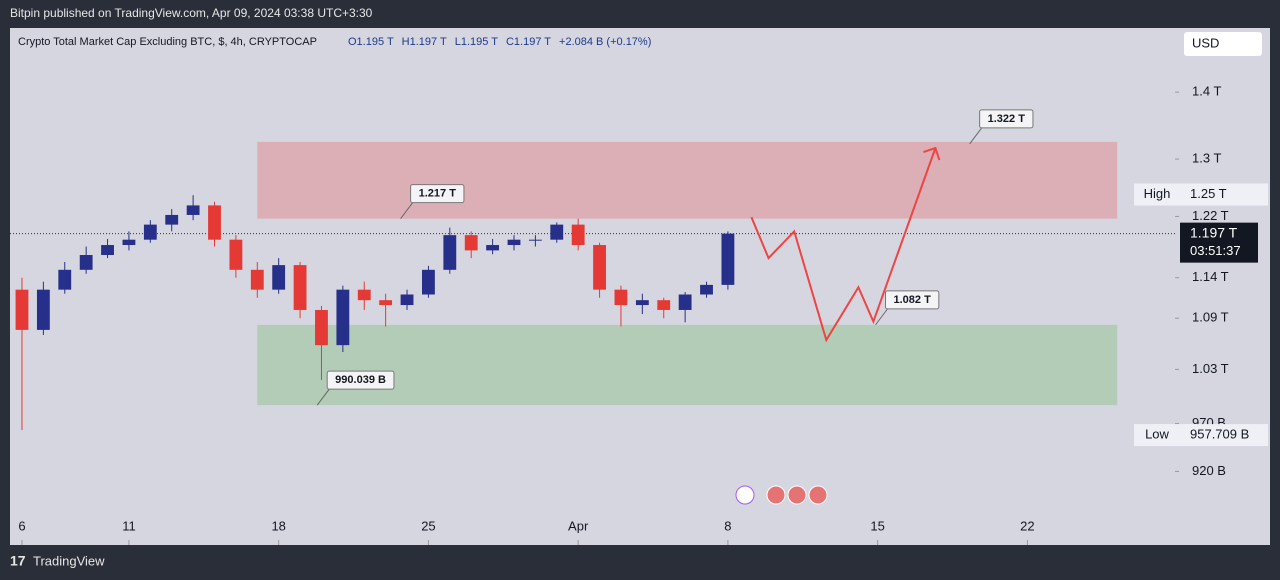 The image size is (1280, 580). I want to click on x-tick-label: 18, so click(278, 525).